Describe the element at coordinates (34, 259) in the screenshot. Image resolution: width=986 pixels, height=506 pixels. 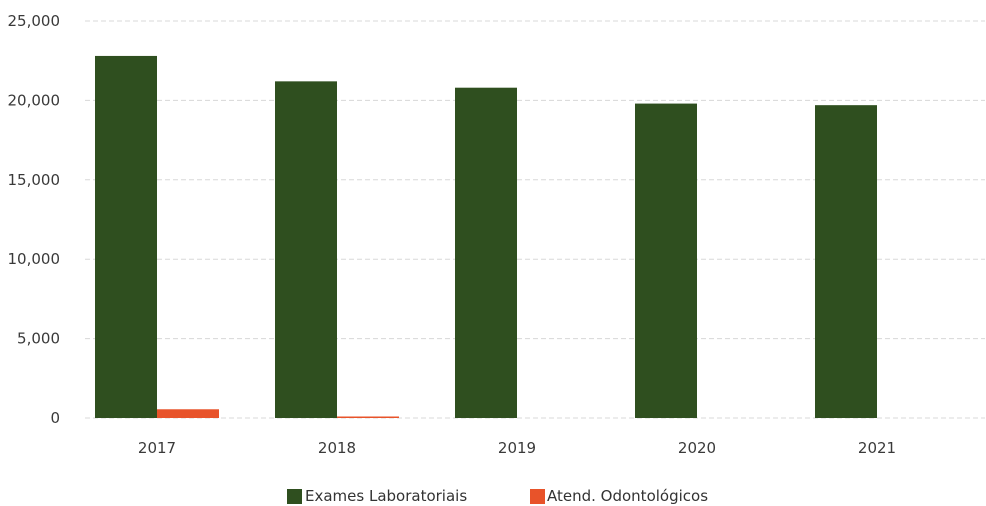
I see `y-tick-label: 10,000` at that location.